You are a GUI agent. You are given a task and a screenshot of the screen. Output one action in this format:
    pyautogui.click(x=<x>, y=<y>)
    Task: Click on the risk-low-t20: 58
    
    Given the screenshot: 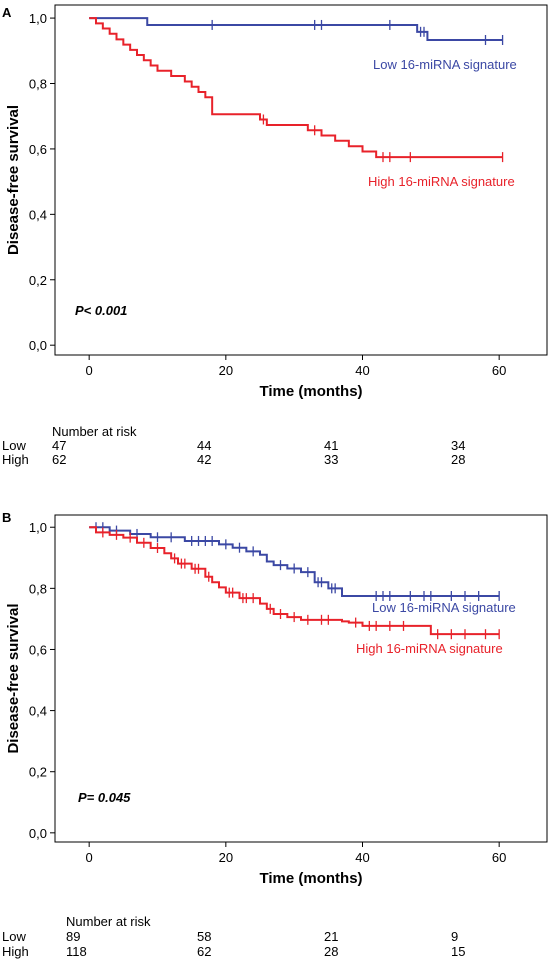 What is the action you would take?
    pyautogui.click(x=204, y=936)
    